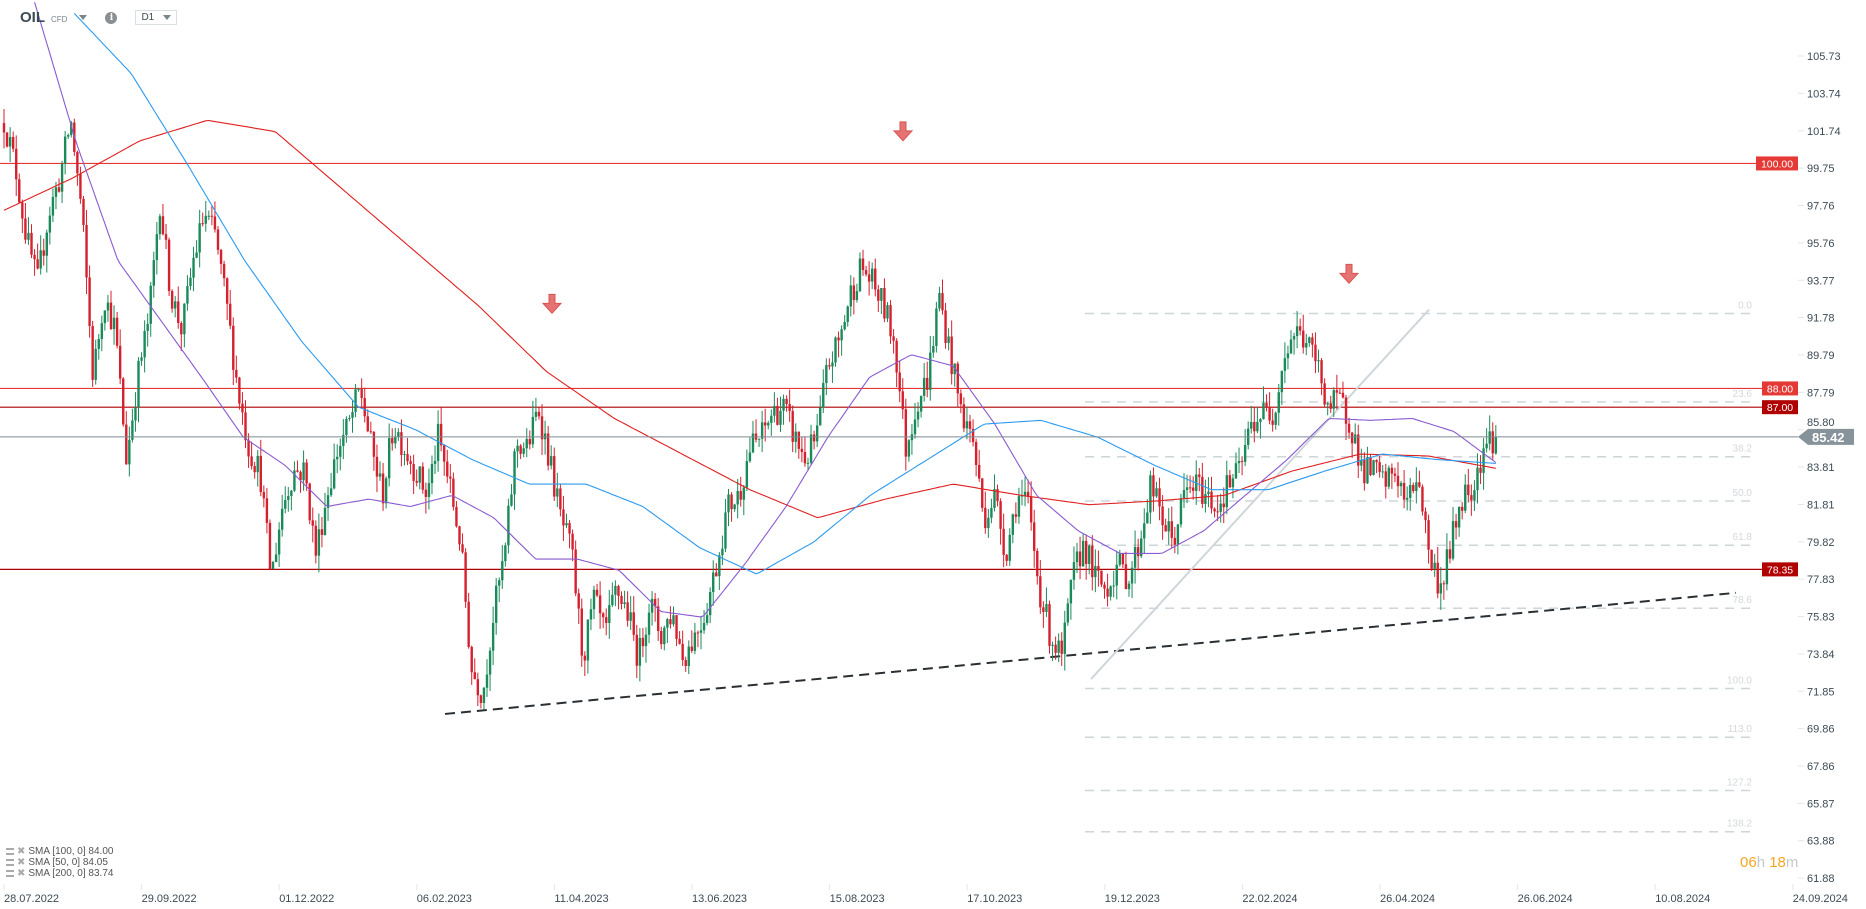 The image size is (1866, 909). What do you see at coordinates (1821, 842) in the screenshot?
I see `y-tick-label: 63.88` at bounding box center [1821, 842].